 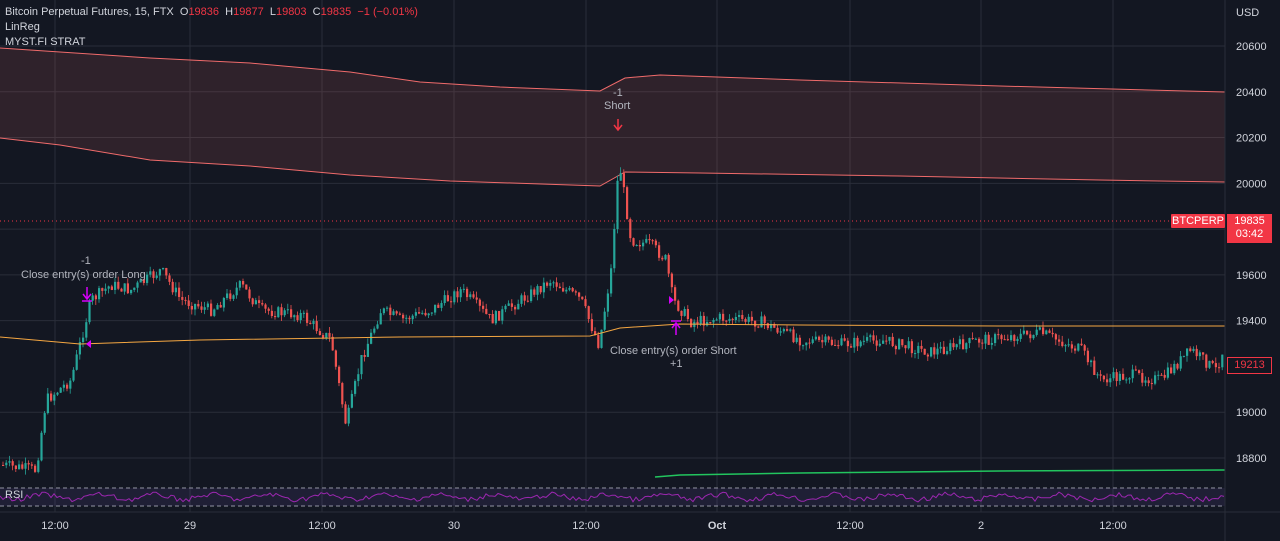 I want to click on rsi-label: RSI, so click(x=14, y=495).